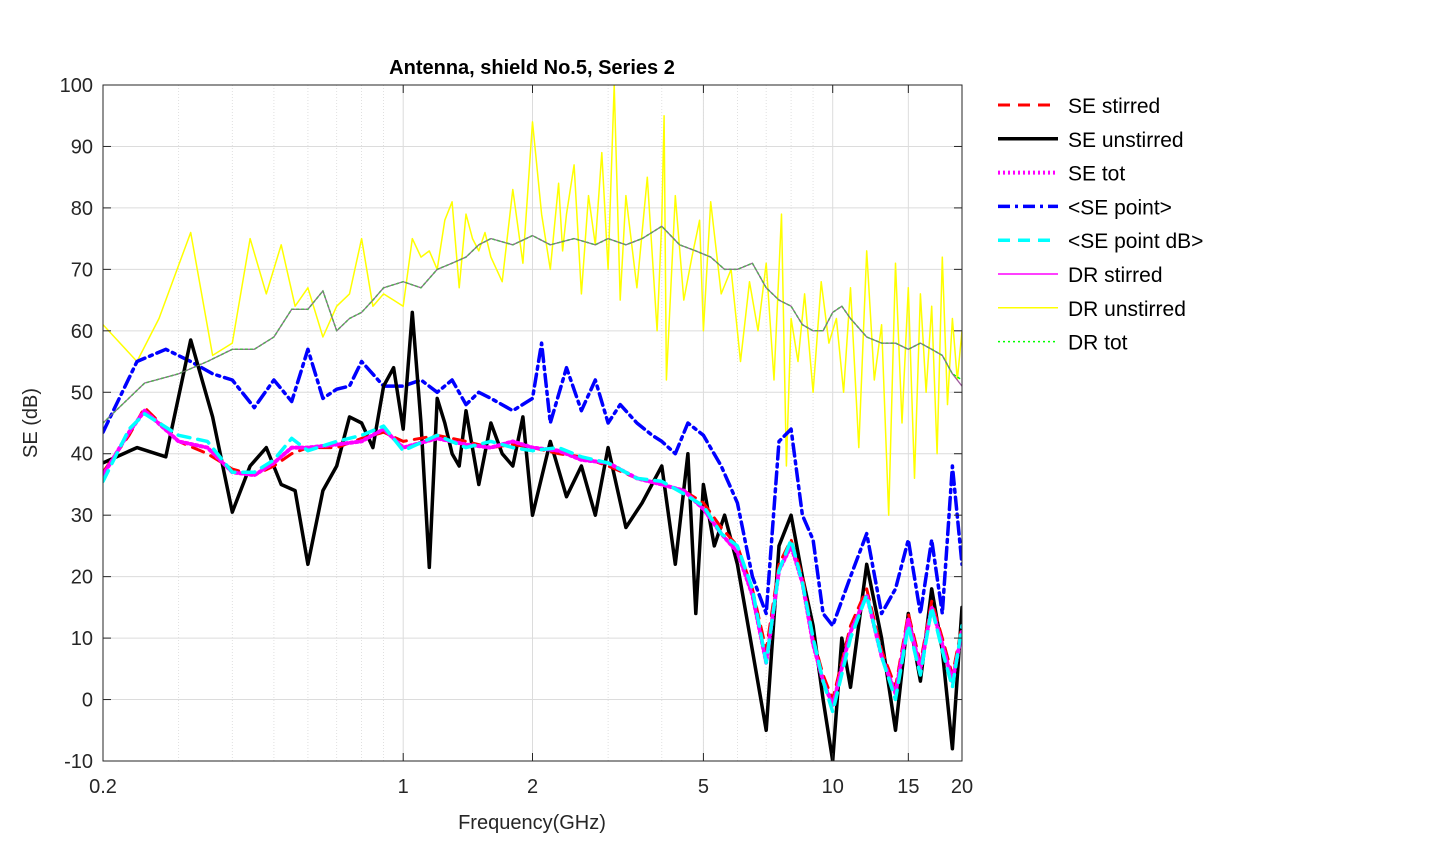 The width and height of the screenshot is (1437, 844). What do you see at coordinates (76, 424) in the screenshot?
I see `y-tick-labels: -10 0 10 20 30 40 50 60 70 80 90 100` at bounding box center [76, 424].